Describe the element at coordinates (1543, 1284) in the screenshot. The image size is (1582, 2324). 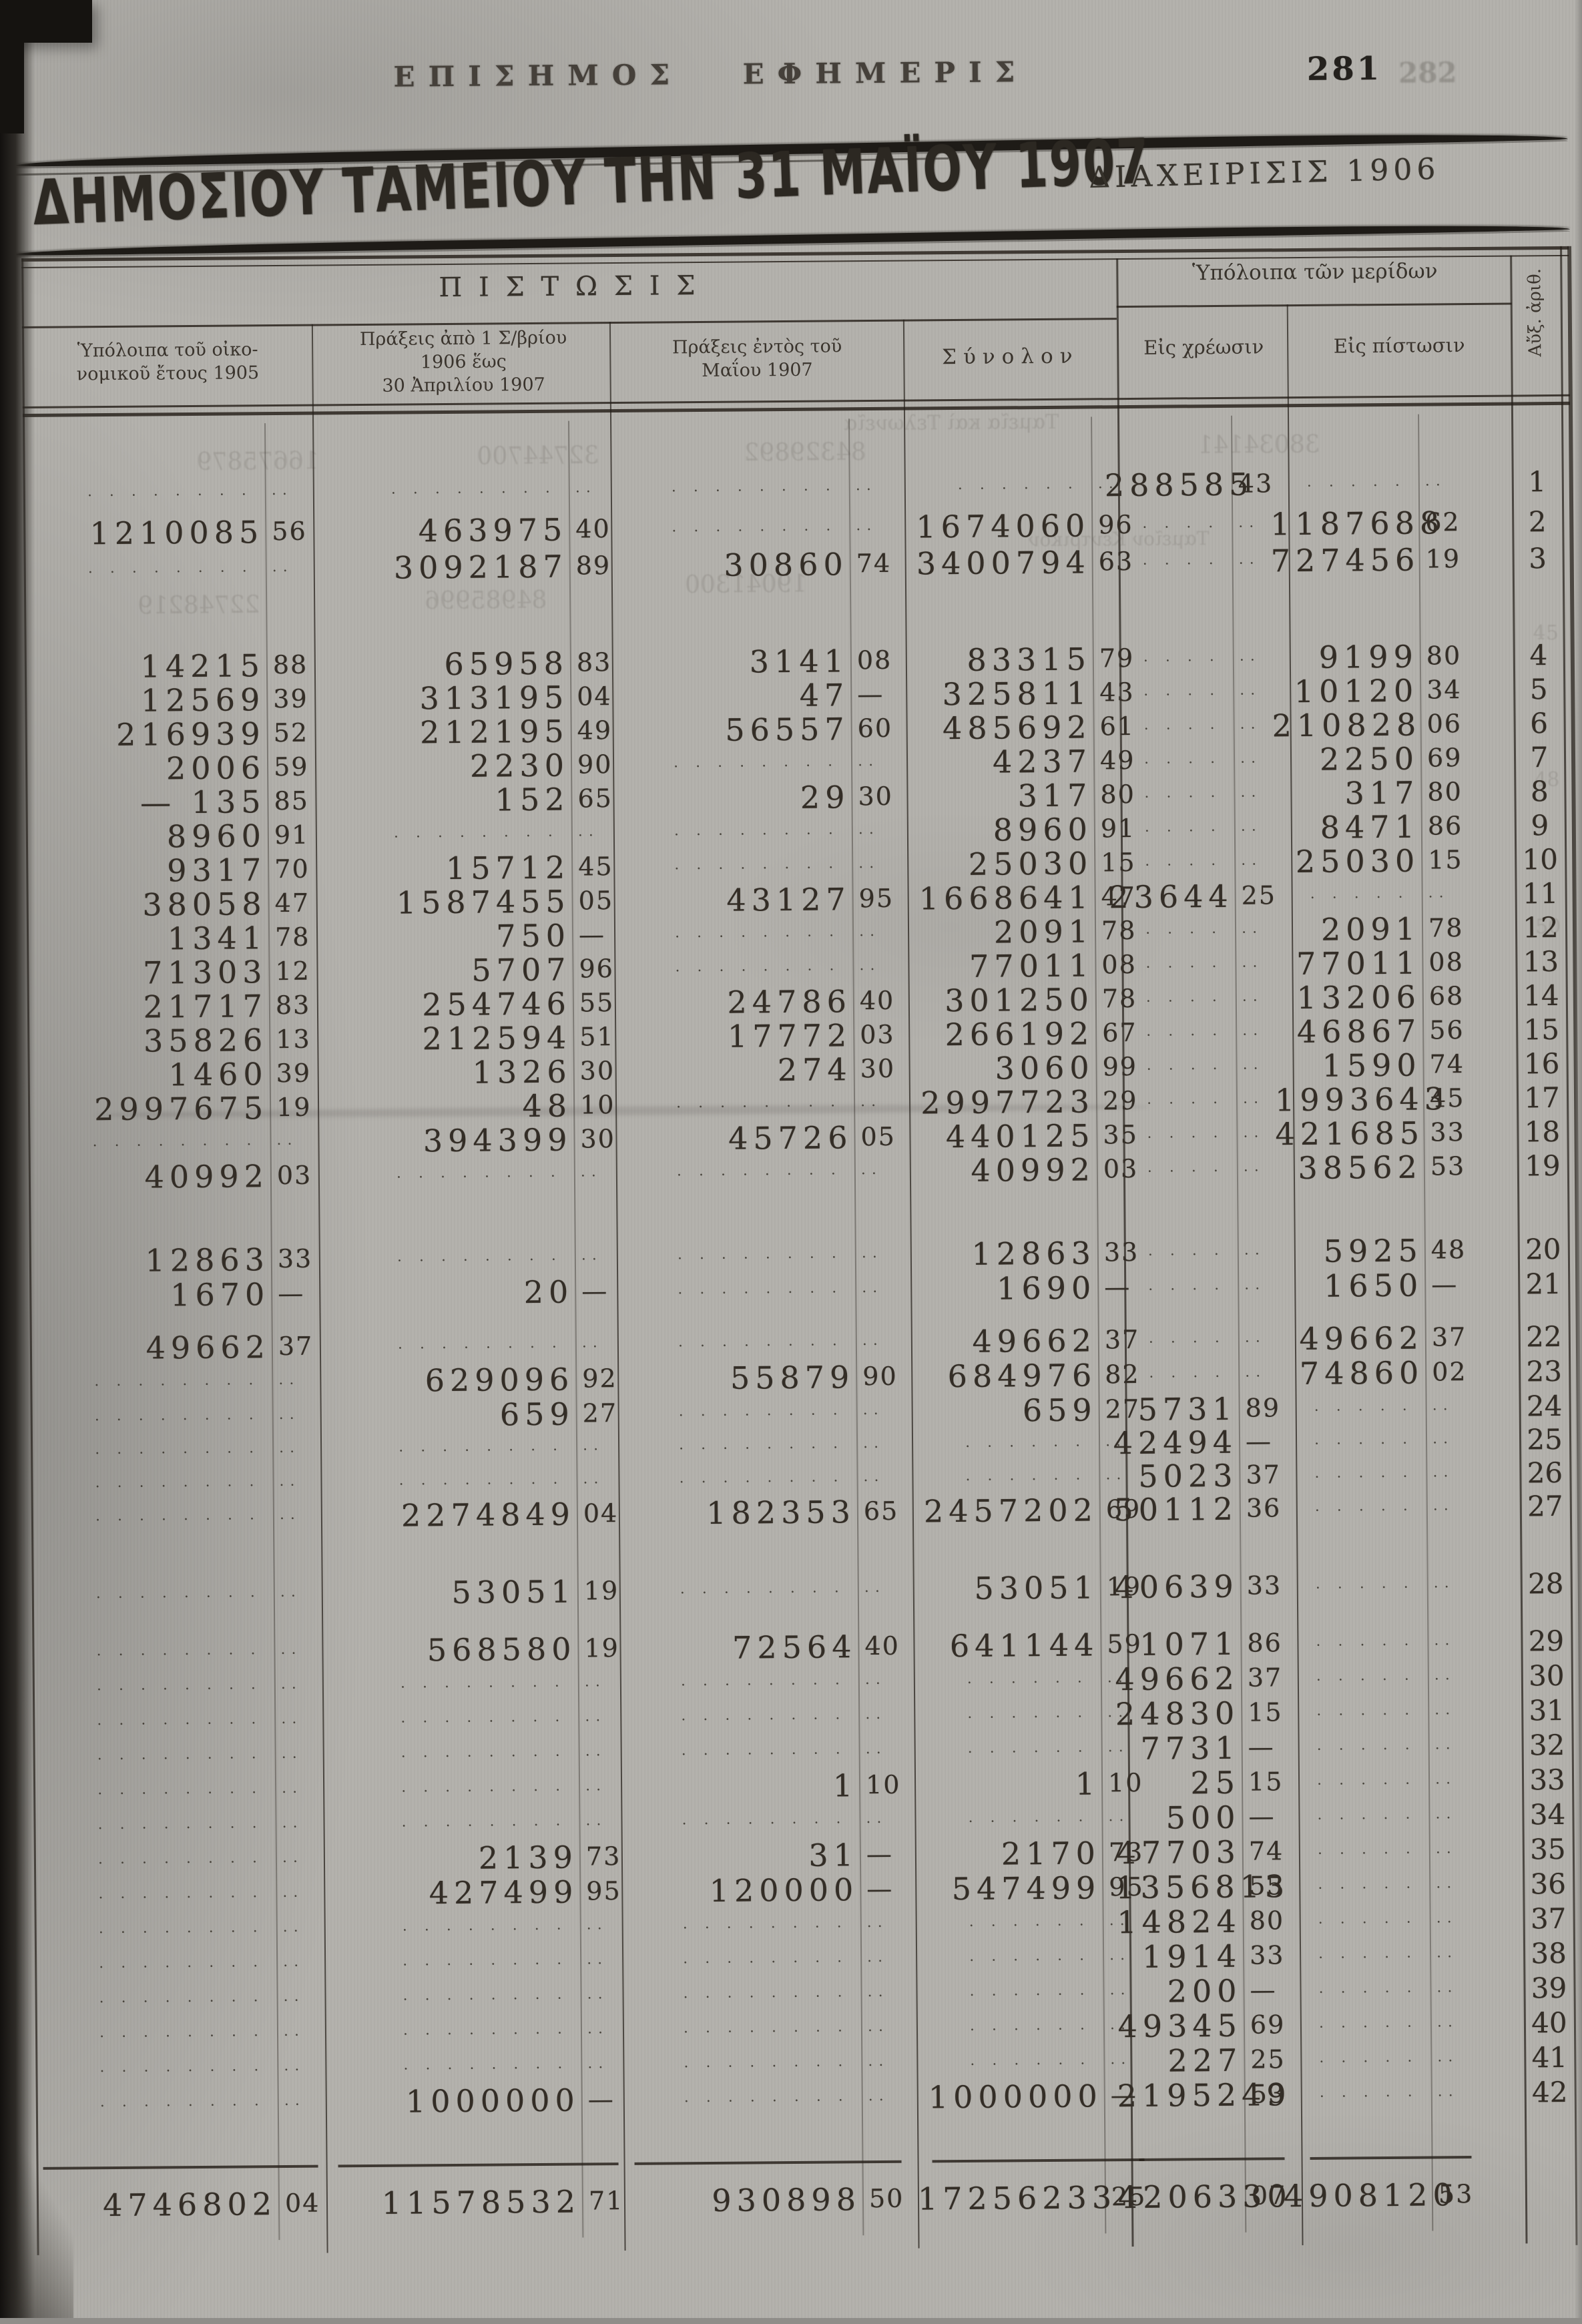
I see `row-number: 21` at that location.